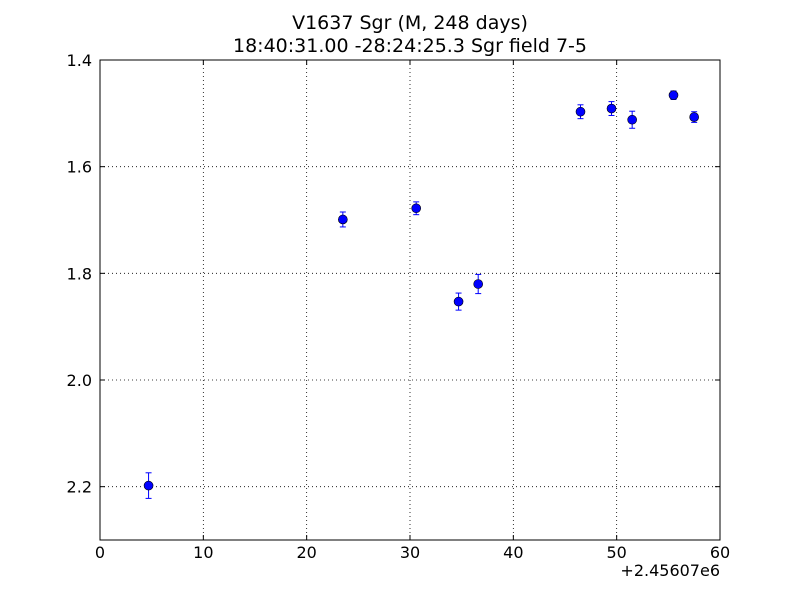  What do you see at coordinates (670, 570) in the screenshot?
I see `x-offset-label: +2.45607e6` at bounding box center [670, 570].